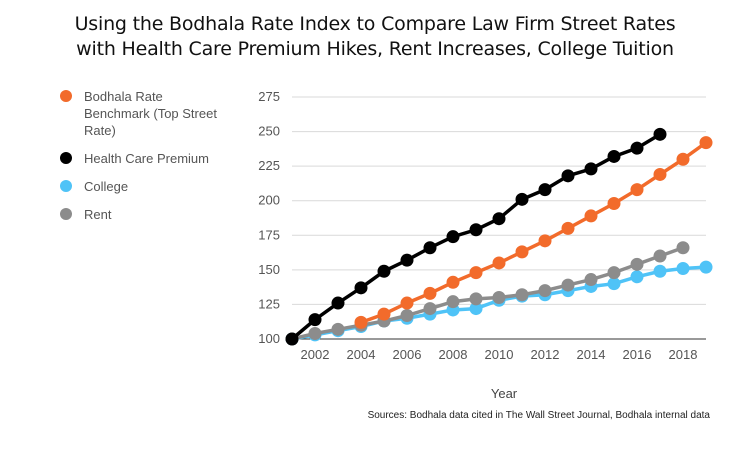 The width and height of the screenshot is (750, 458). Describe the element at coordinates (66, 158) in the screenshot. I see `legend-dot-health-care` at that location.